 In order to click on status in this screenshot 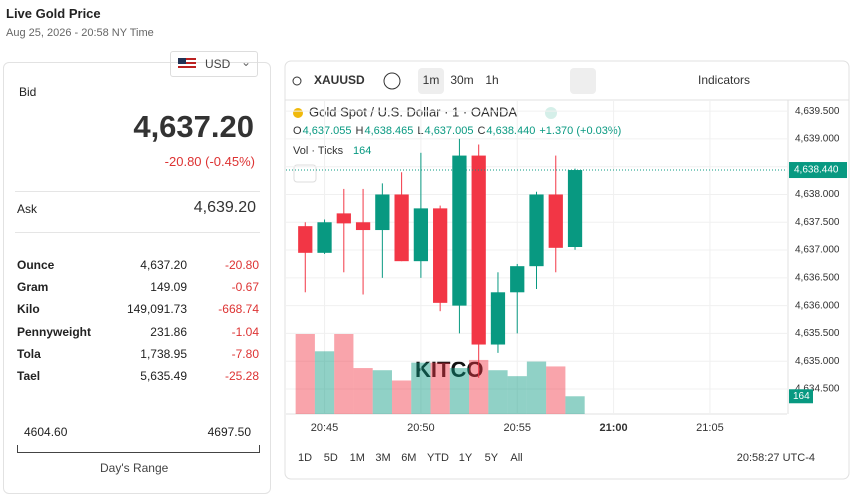, I will do `click(551, 113)`.